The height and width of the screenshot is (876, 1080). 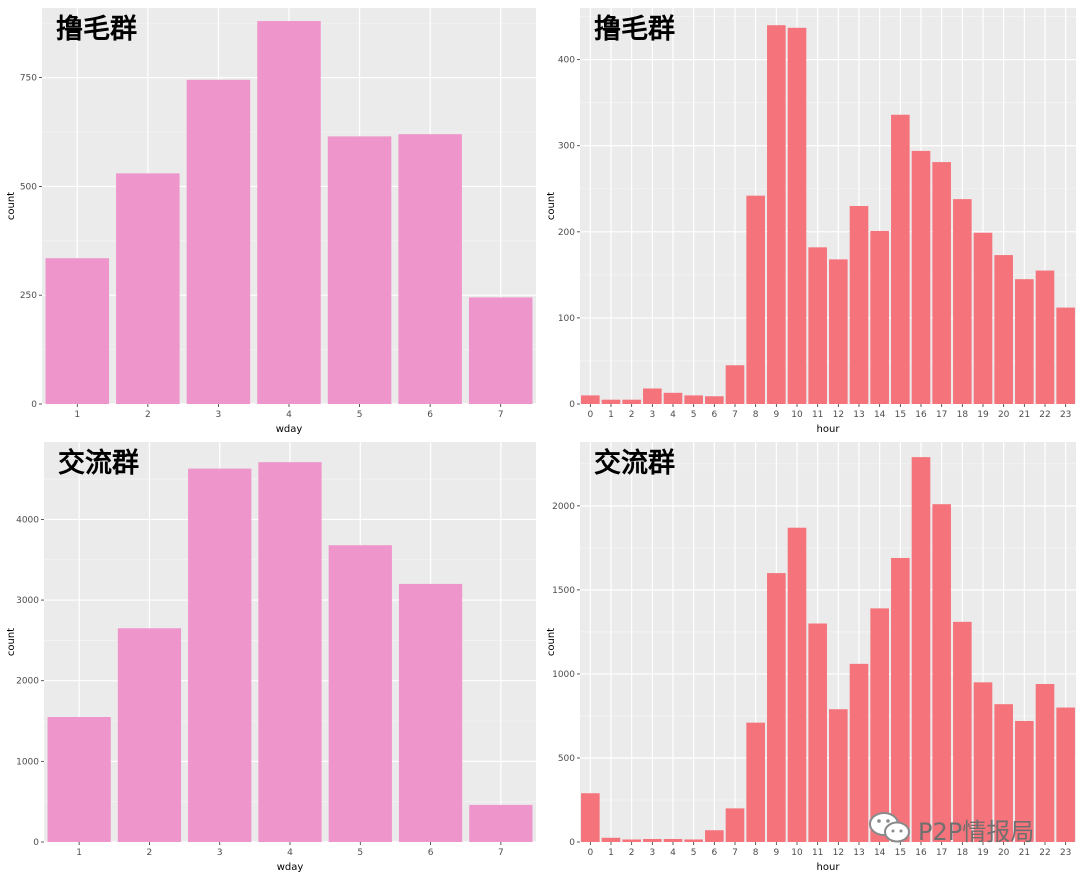 What do you see at coordinates (551, 206) in the screenshot?
I see `y-axis-title: count` at bounding box center [551, 206].